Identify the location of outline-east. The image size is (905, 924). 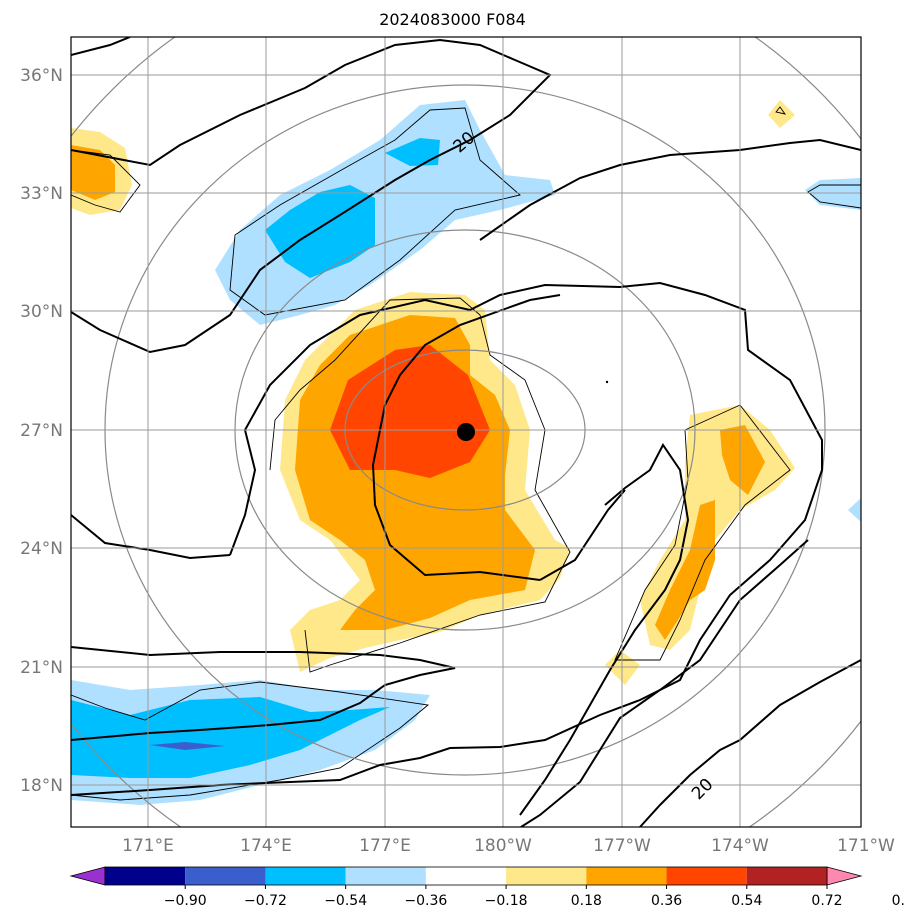
(702, 532).